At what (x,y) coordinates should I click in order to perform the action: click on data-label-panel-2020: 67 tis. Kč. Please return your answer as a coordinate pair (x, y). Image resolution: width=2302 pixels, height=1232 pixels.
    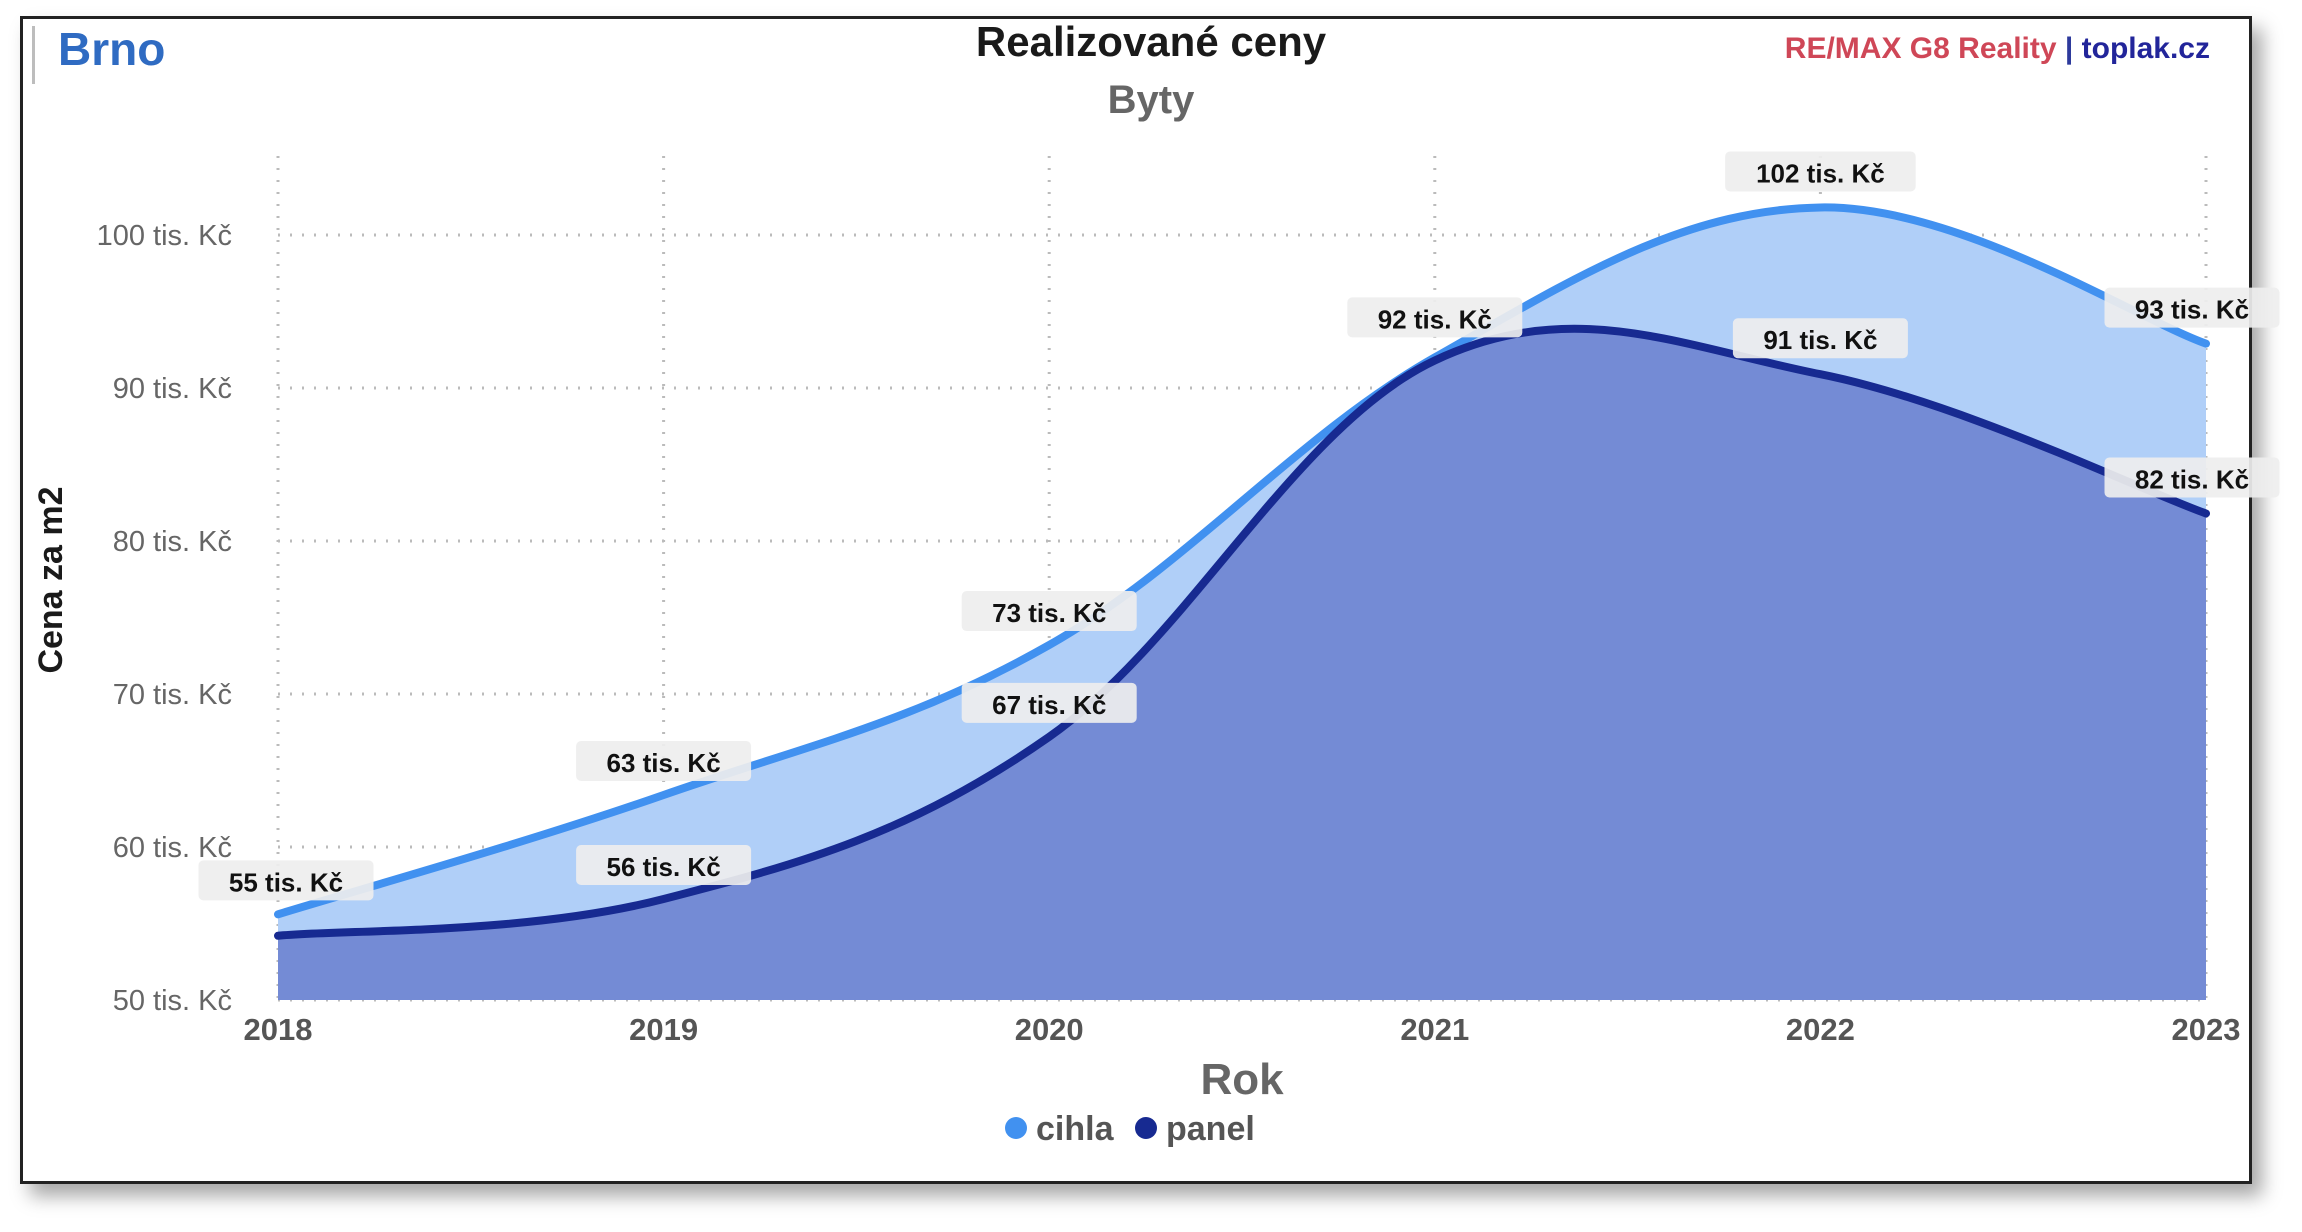
    Looking at the image, I should click on (1049, 702).